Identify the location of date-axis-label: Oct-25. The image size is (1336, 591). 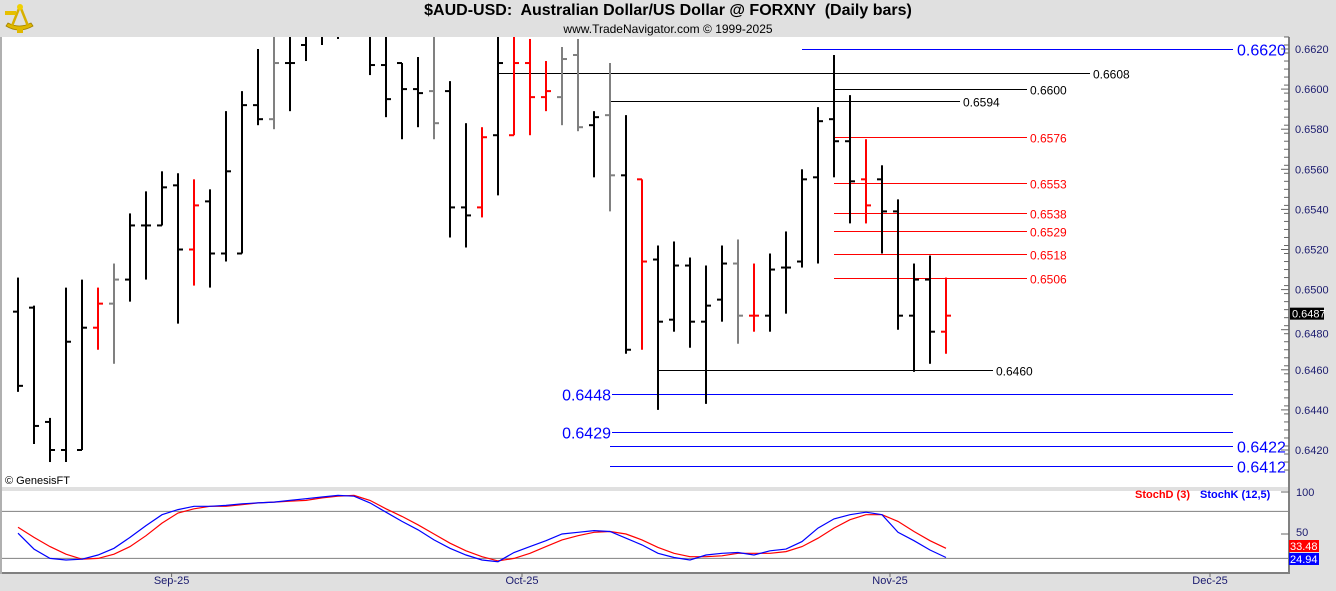
(521, 581).